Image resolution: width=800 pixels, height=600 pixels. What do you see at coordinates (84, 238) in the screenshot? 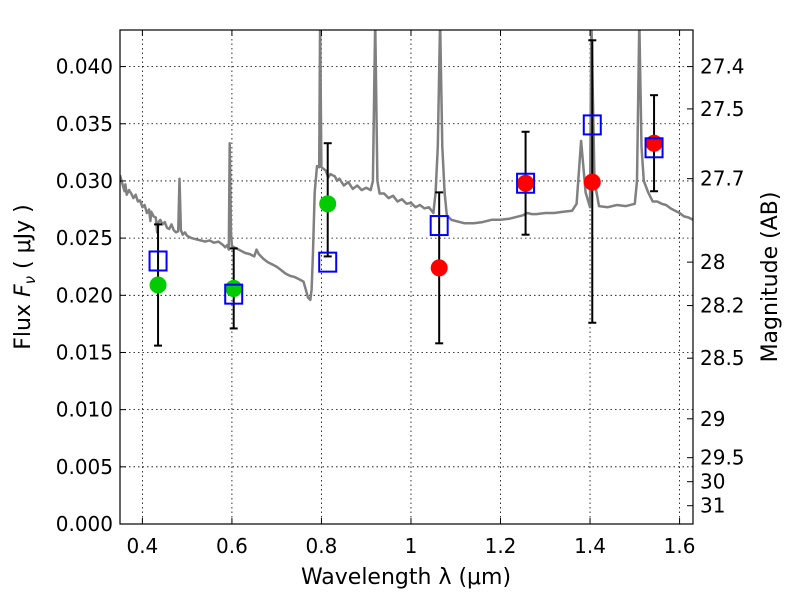
I see `y-tick-label: 0.025` at bounding box center [84, 238].